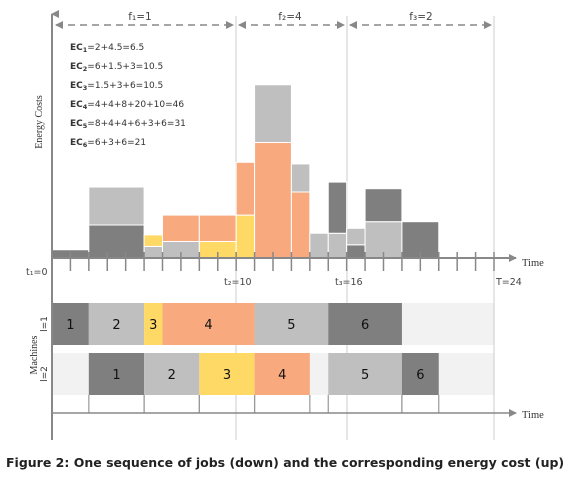 This screenshot has height=480, width=571. What do you see at coordinates (420, 17) in the screenshot?
I see `freq-label-3: f₃=2` at bounding box center [420, 17].